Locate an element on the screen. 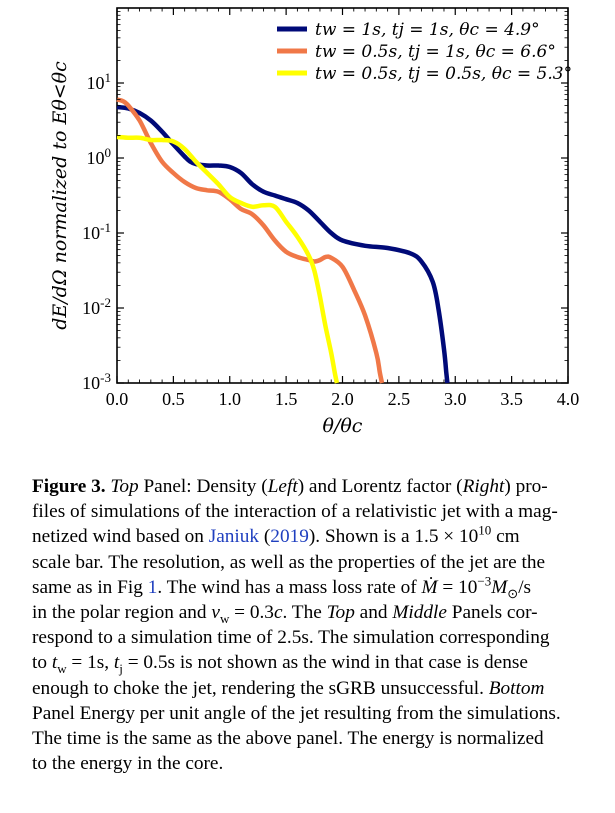 The height and width of the screenshot is (813, 615). caption-text: . The wind has a mass loss rate of is located at coordinates (289, 587).